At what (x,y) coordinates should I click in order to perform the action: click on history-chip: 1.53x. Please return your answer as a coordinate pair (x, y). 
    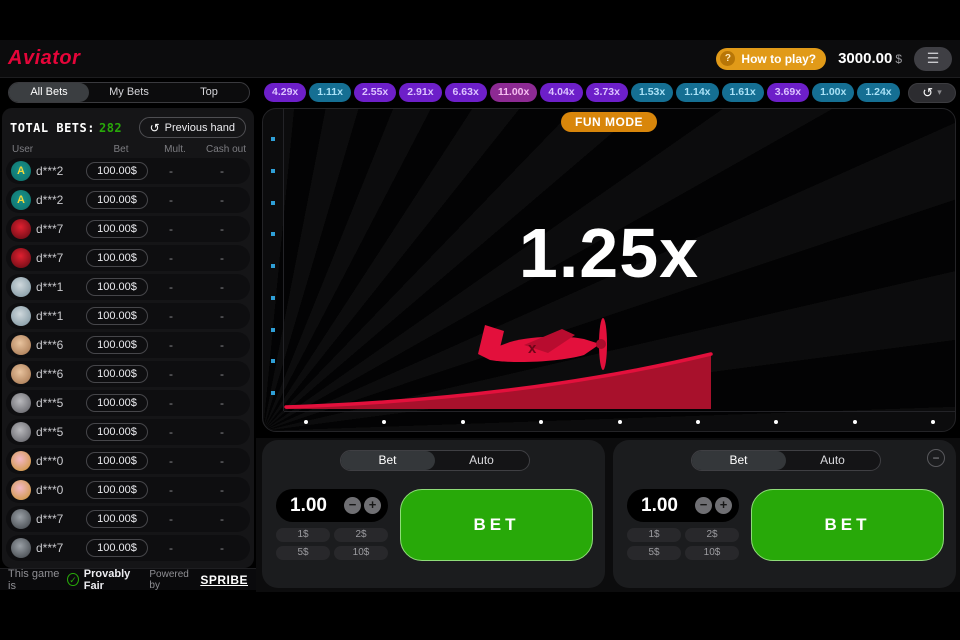
    Looking at the image, I should click on (652, 92).